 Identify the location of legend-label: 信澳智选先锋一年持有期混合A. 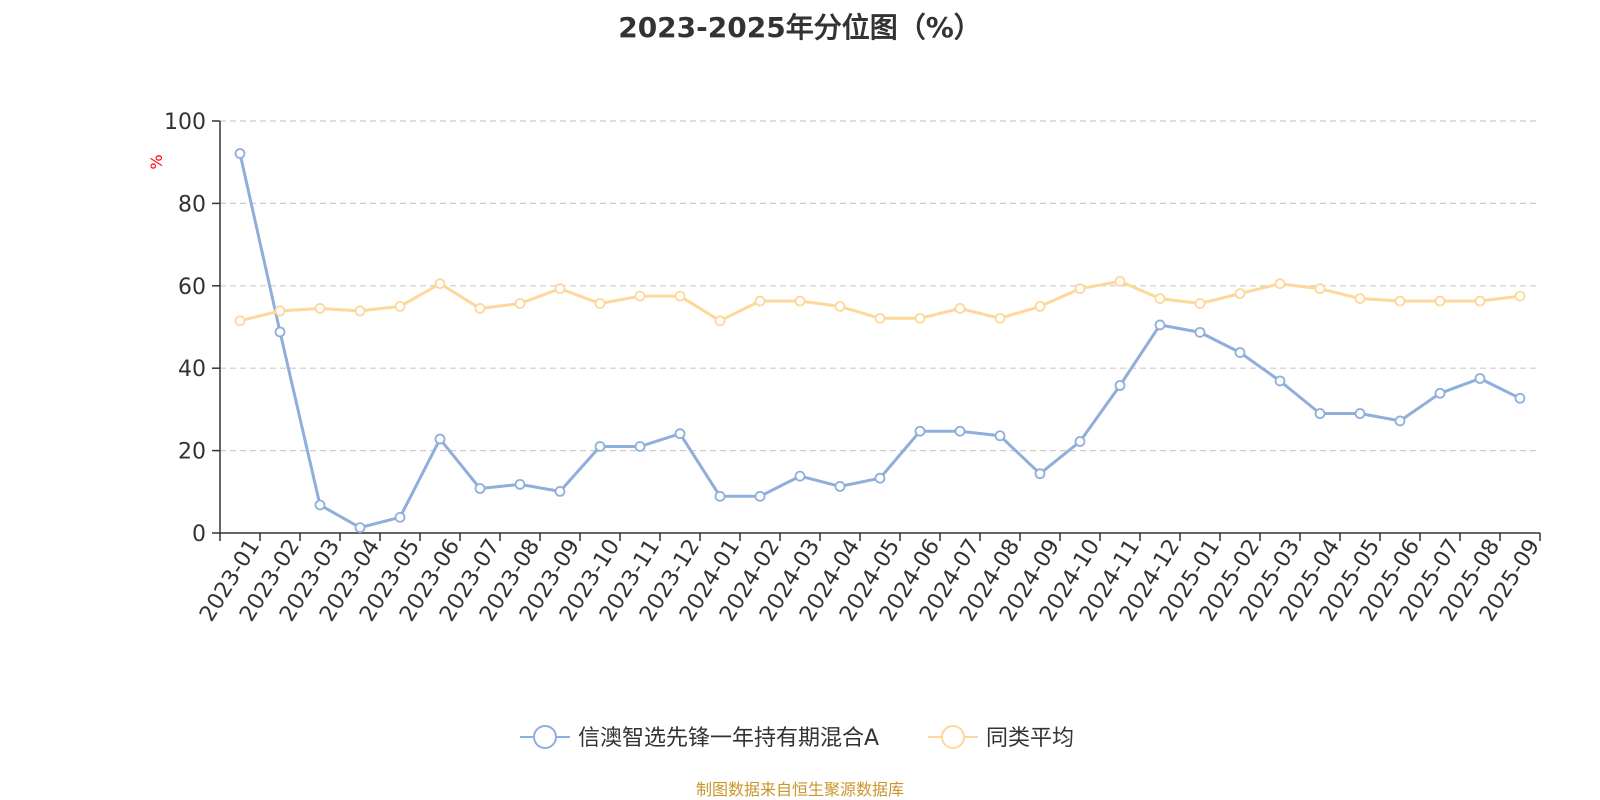
(728, 738).